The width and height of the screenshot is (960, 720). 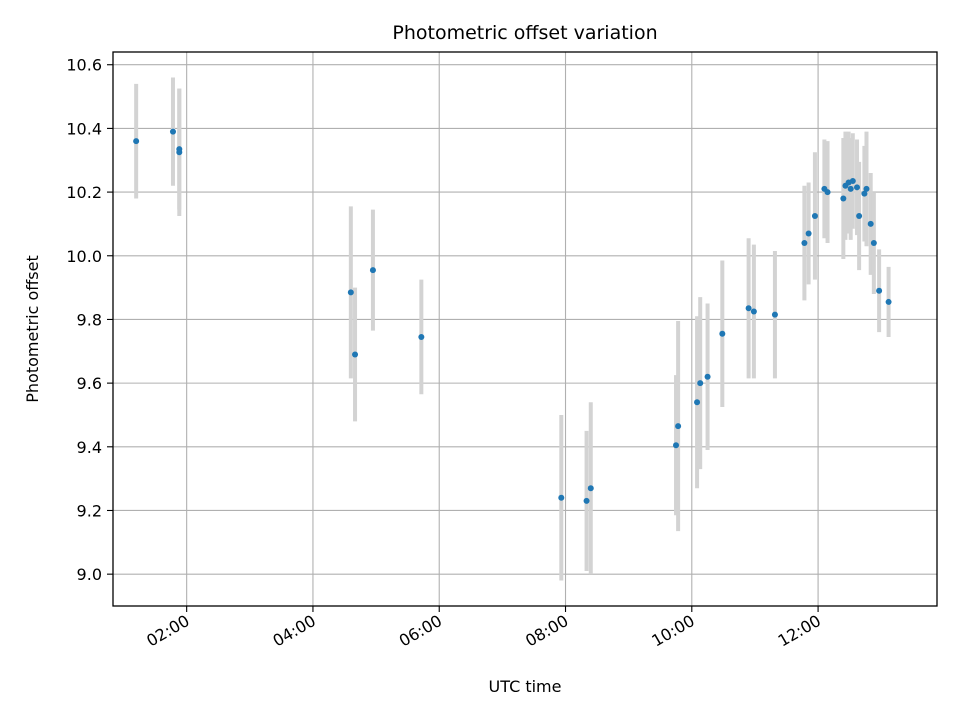 I want to click on y-tick-label: 9.4, so click(x=89, y=447).